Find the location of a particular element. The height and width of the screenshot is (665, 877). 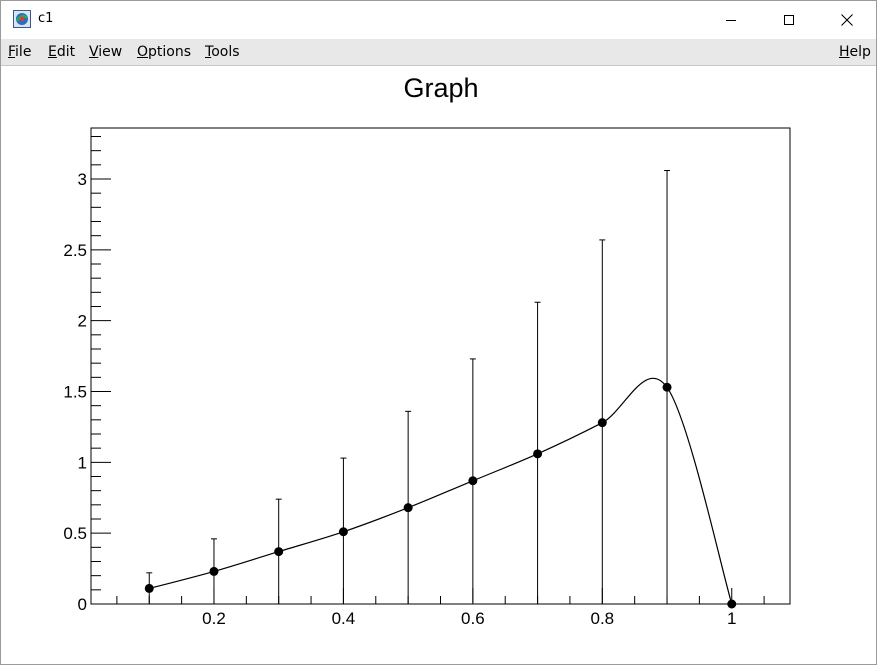

maximize-icon is located at coordinates (789, 20).